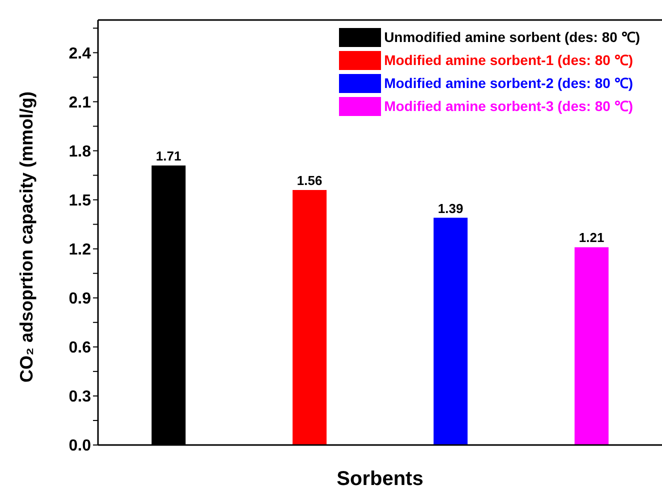  What do you see at coordinates (80, 201) in the screenshot?
I see `y-tick-label: 1.5` at bounding box center [80, 201].